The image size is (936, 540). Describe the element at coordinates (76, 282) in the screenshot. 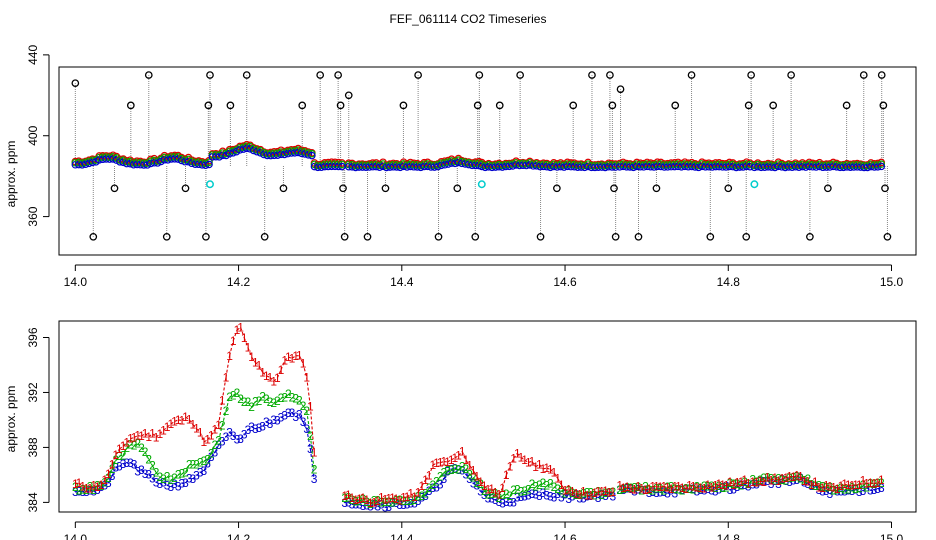

I see `top-x-tick-label: 14.0` at that location.